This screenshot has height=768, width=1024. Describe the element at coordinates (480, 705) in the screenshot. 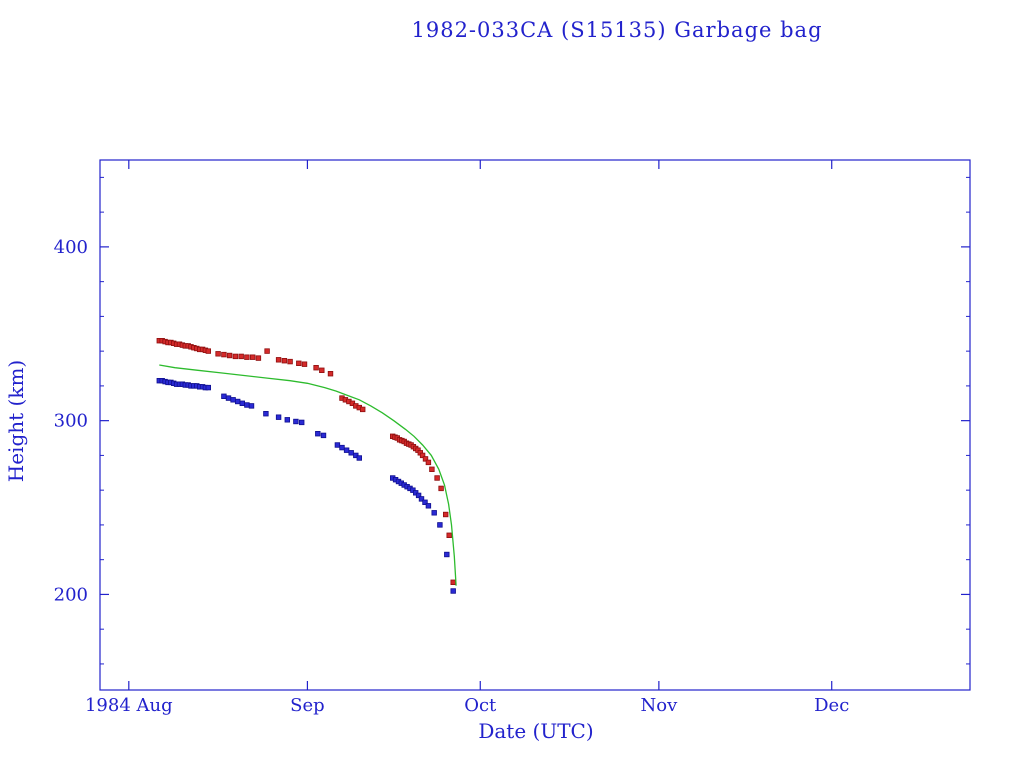

I see `x-tick-label: Oct` at that location.